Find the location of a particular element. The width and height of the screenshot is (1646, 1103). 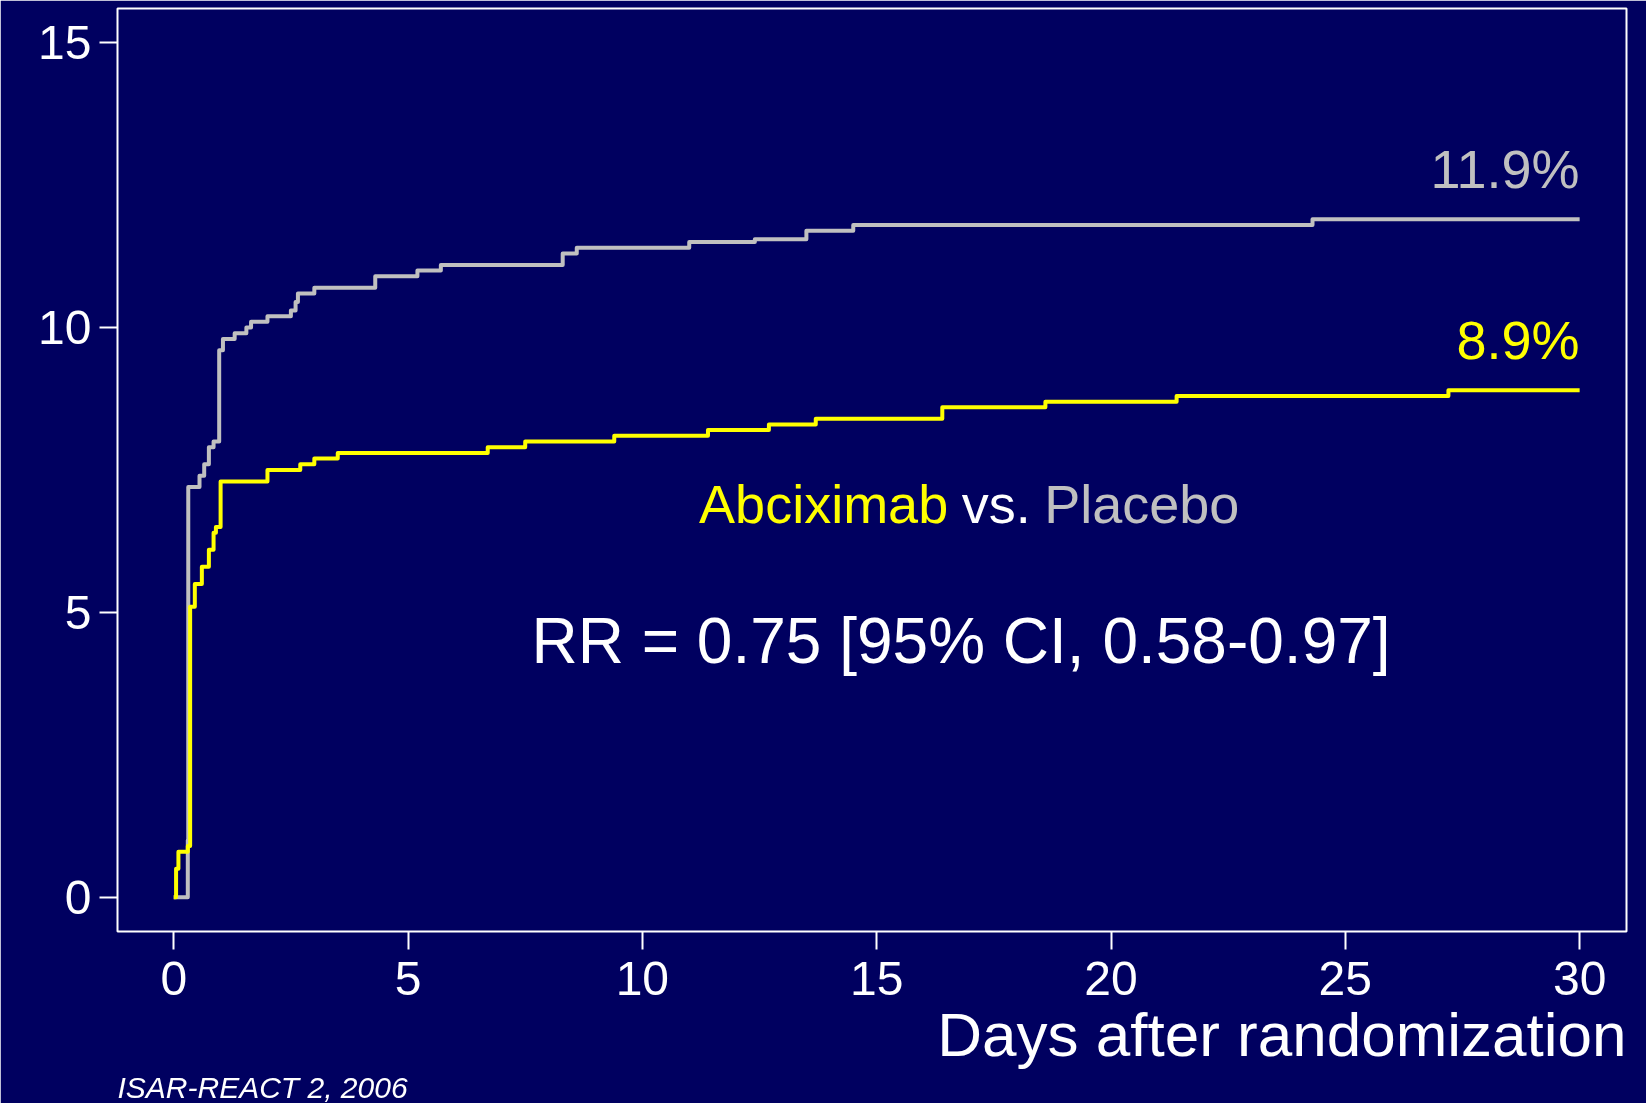

x-tick-label: 0 is located at coordinates (174, 978).